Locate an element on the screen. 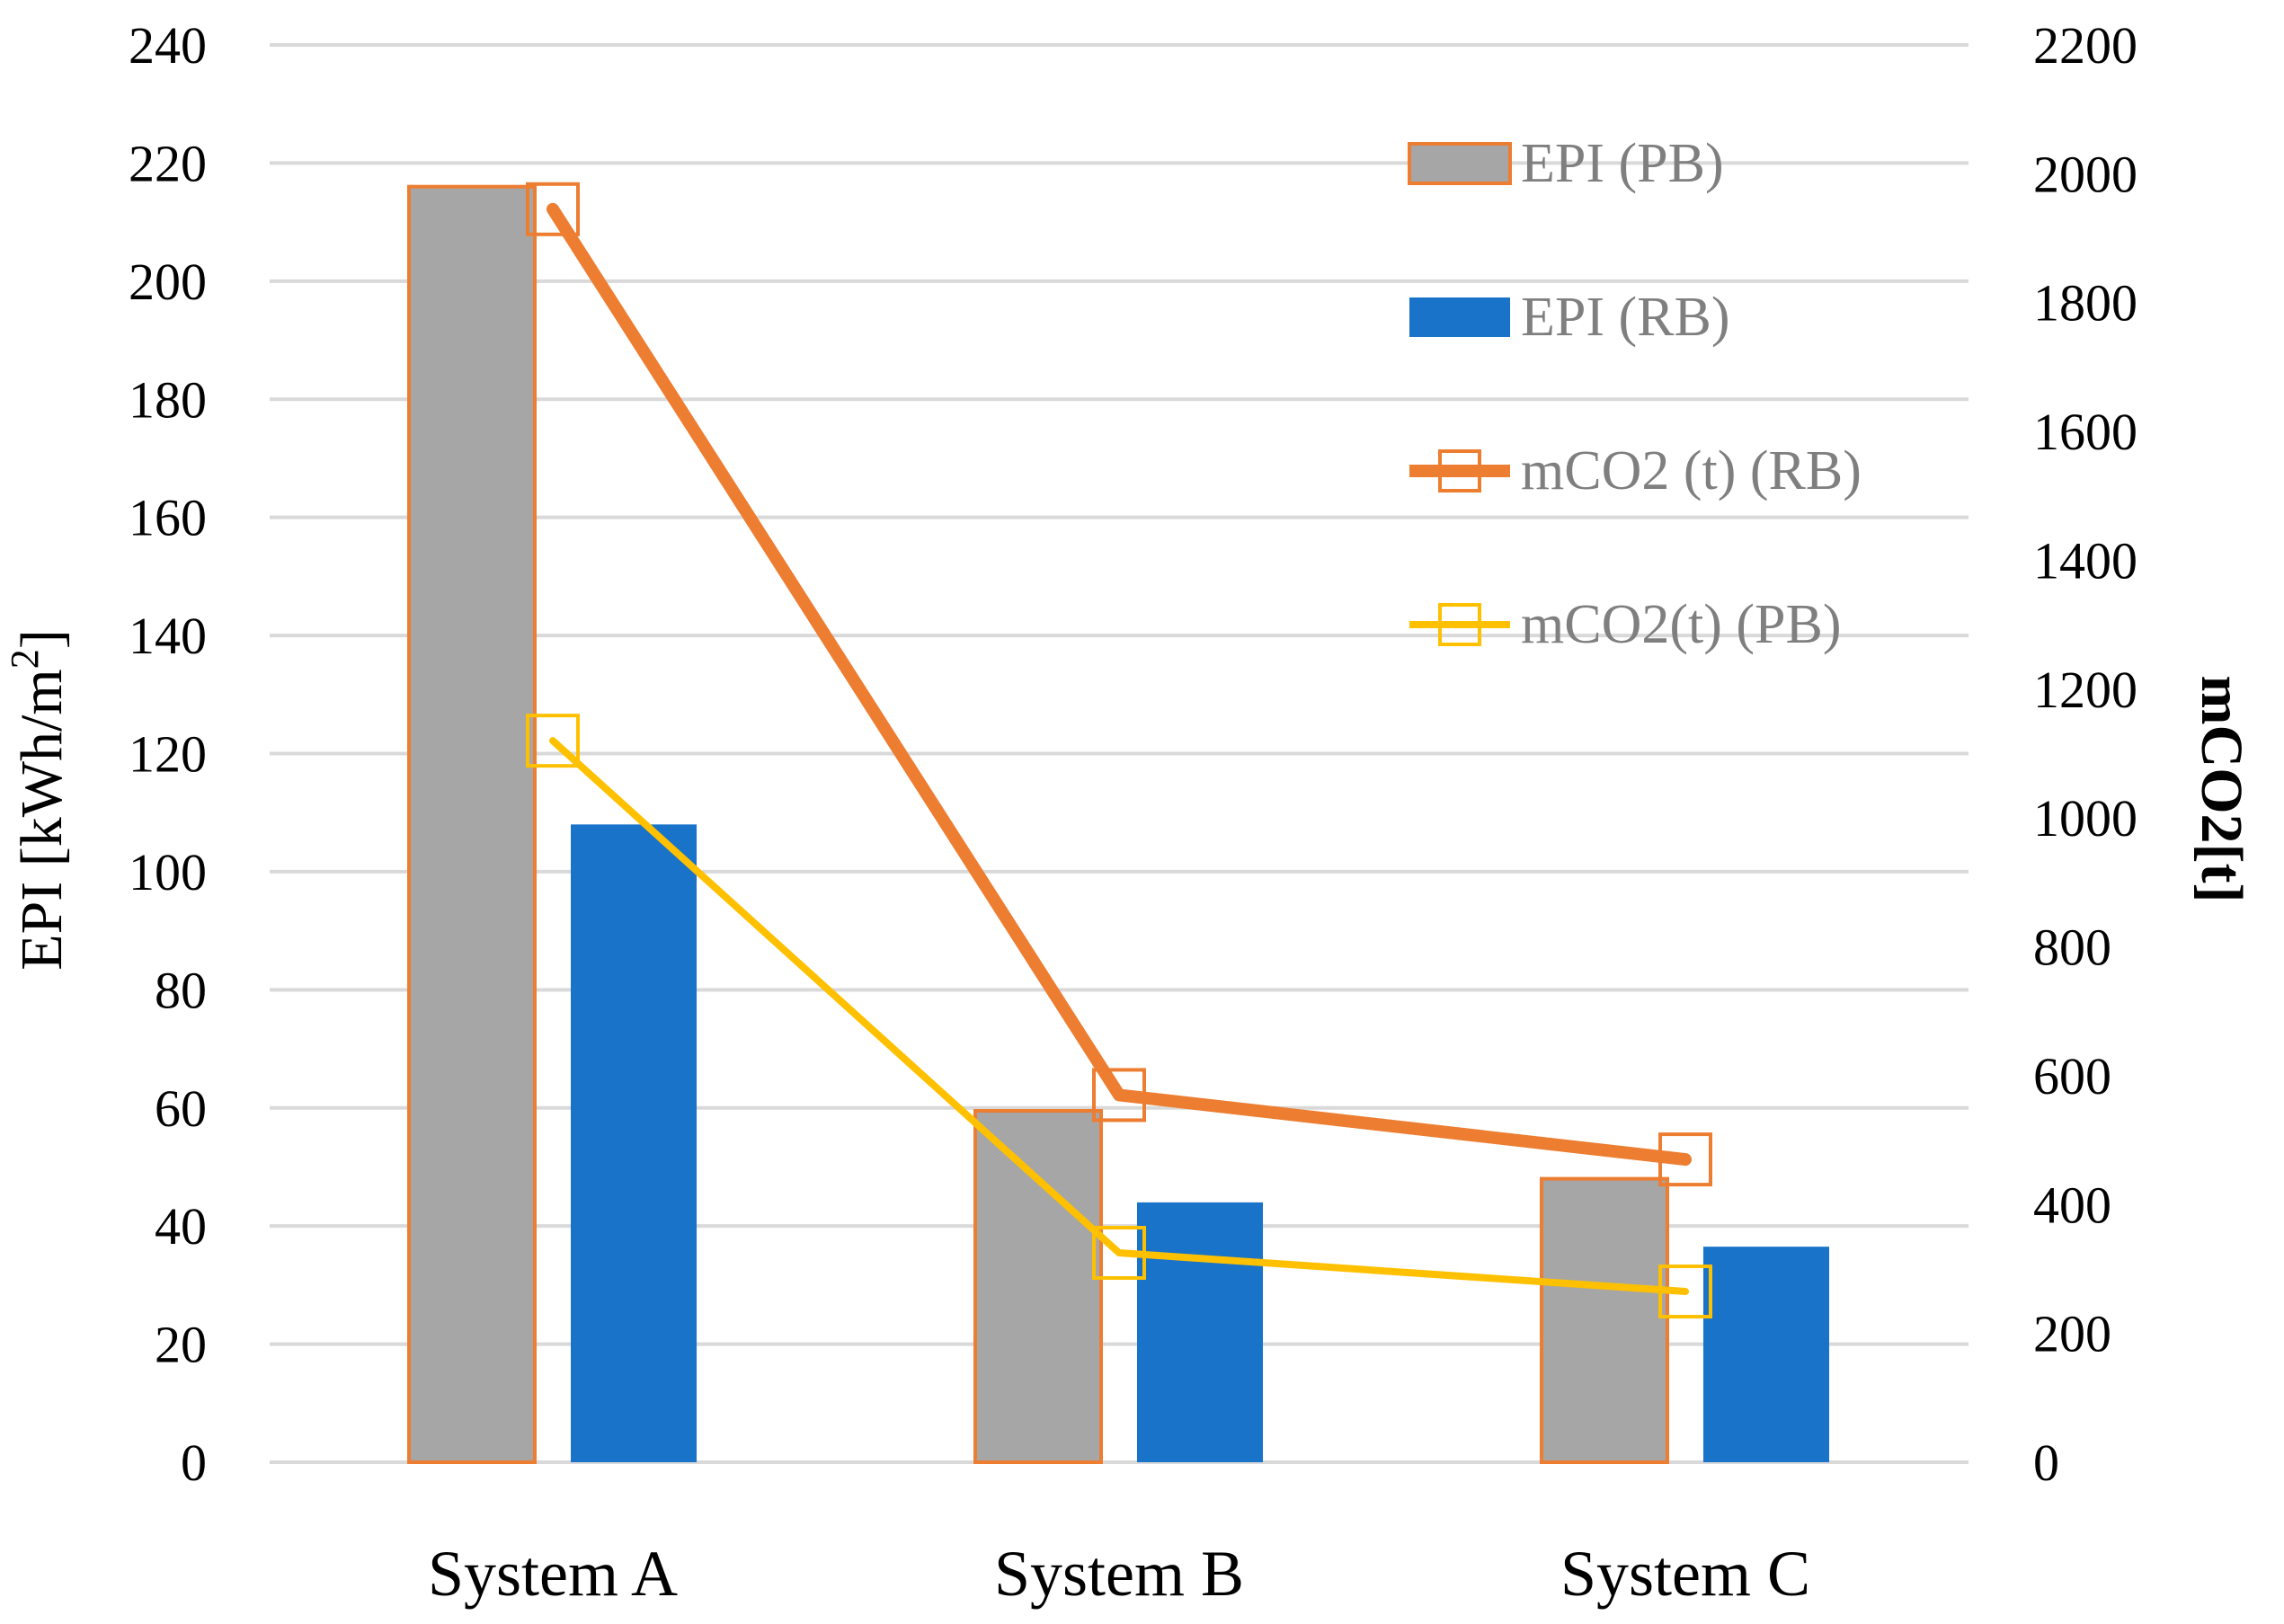  left-tick-label: 160 is located at coordinates (168, 518).